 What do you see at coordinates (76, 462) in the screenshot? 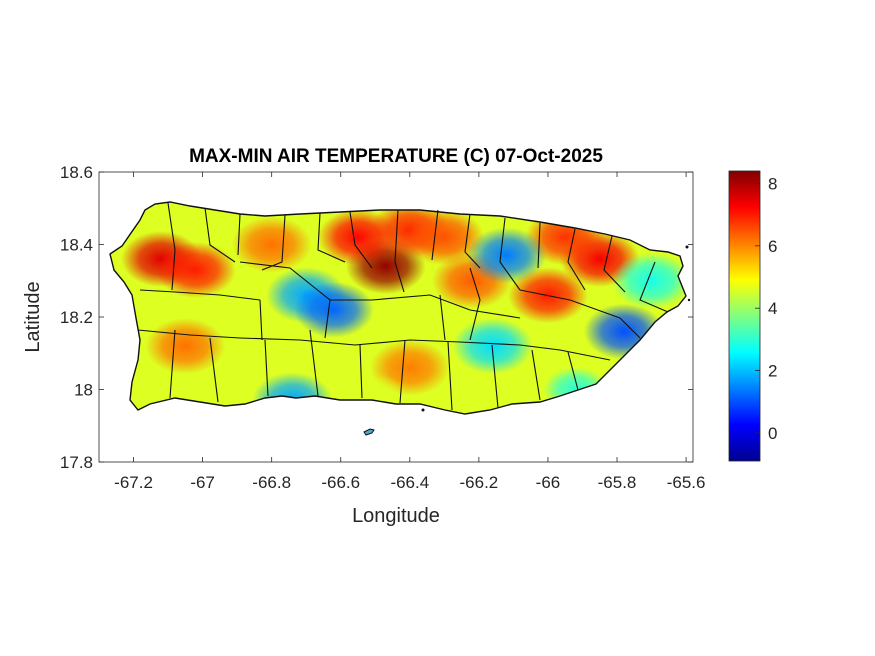
I see `y-tick-label: 17.8` at bounding box center [76, 462].